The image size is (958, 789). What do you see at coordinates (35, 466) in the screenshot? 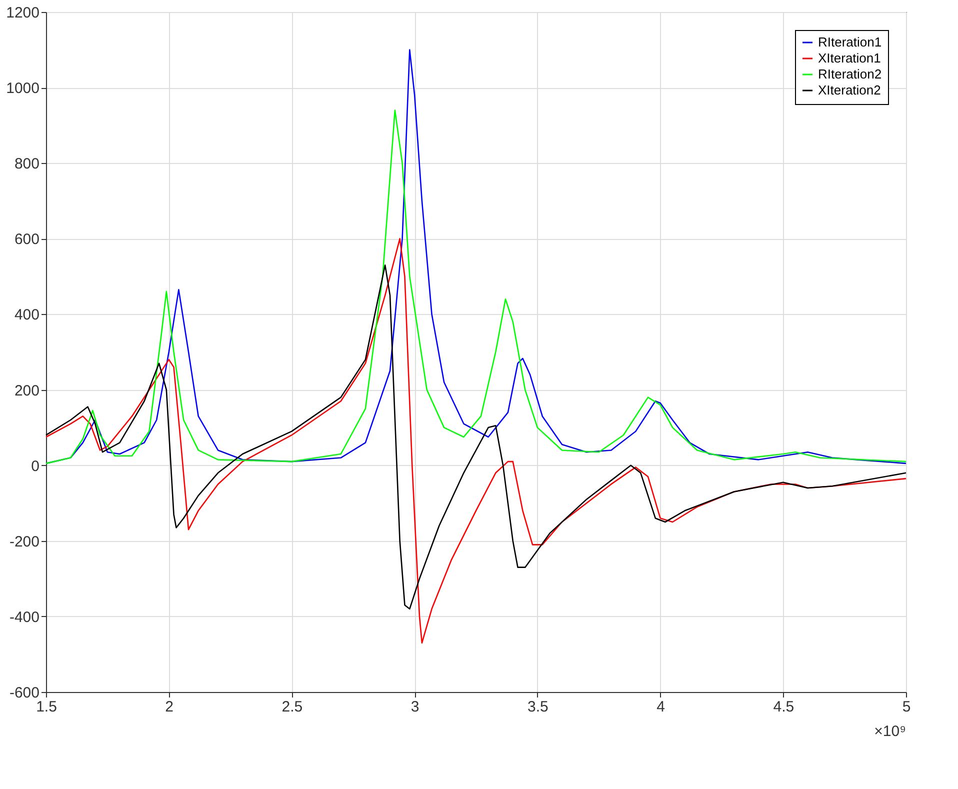
I see `y-tick-label: 0` at bounding box center [35, 466].